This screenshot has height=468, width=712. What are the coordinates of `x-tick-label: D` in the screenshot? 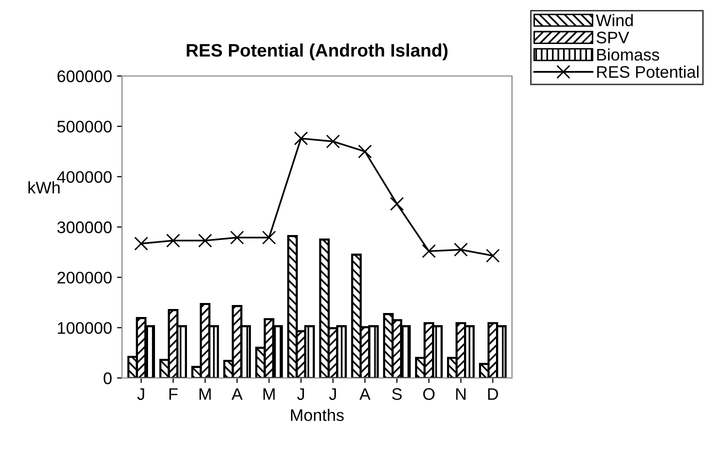 It's located at (493, 394).